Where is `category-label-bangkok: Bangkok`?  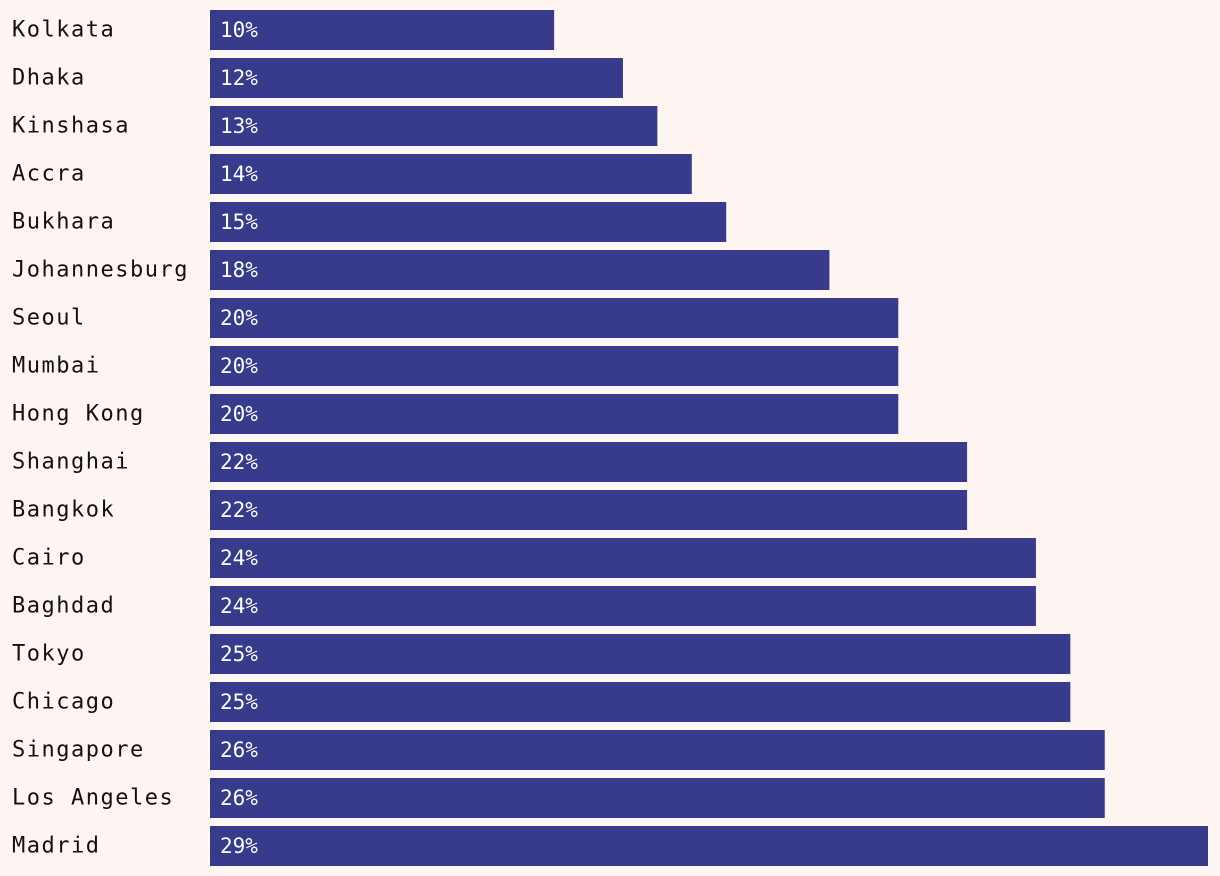
category-label-bangkok: Bangkok is located at coordinates (63, 510).